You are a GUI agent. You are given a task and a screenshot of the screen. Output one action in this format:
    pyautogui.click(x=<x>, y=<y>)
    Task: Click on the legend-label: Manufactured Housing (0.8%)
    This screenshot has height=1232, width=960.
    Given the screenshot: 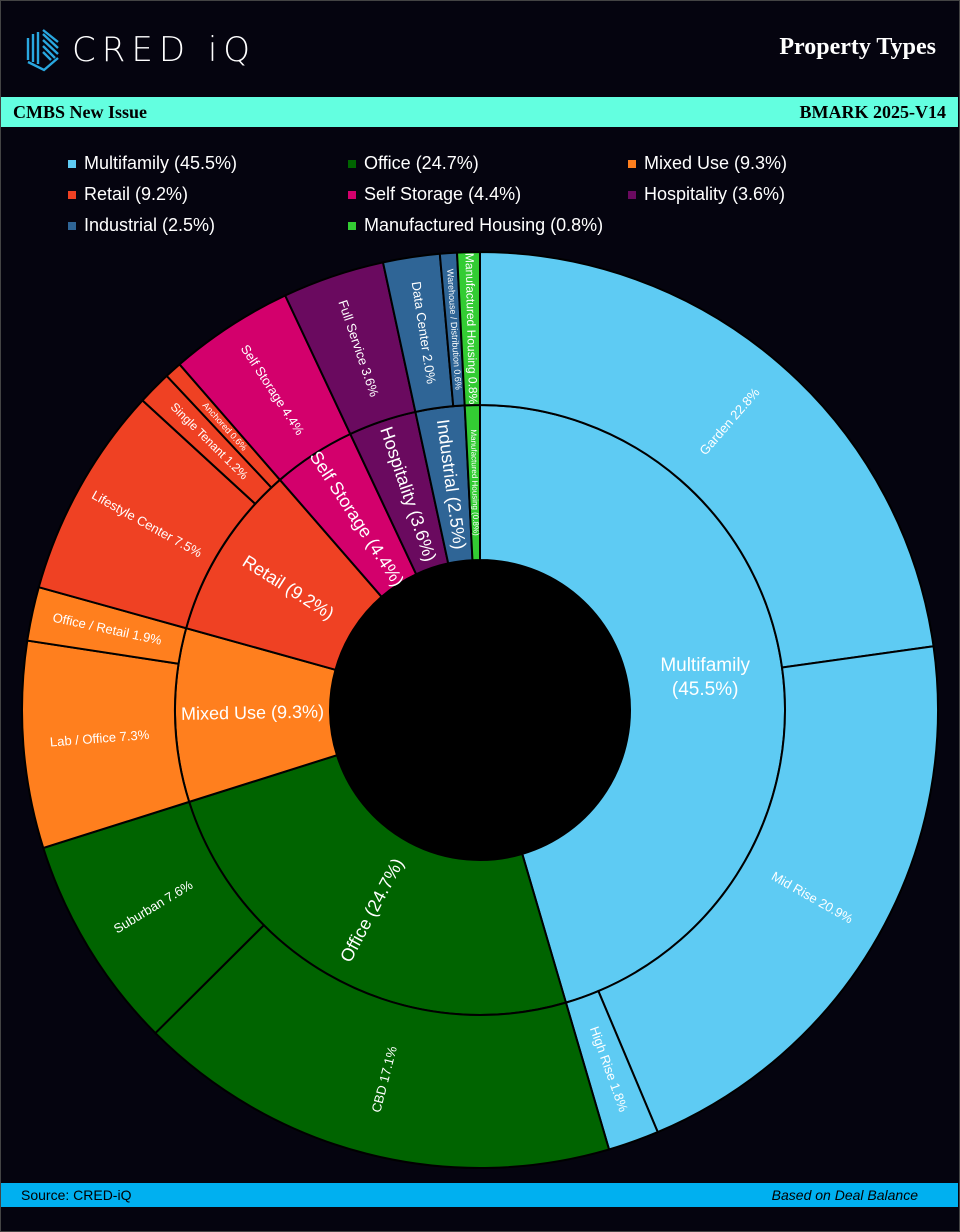 What is the action you would take?
    pyautogui.click(x=484, y=225)
    